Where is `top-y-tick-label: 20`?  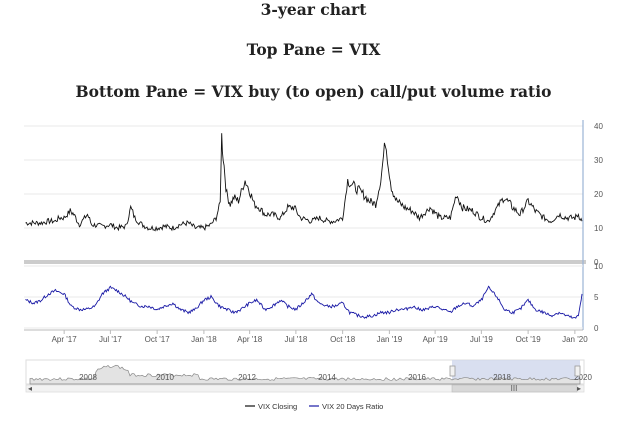
top-y-tick-label: 20 is located at coordinates (598, 194).